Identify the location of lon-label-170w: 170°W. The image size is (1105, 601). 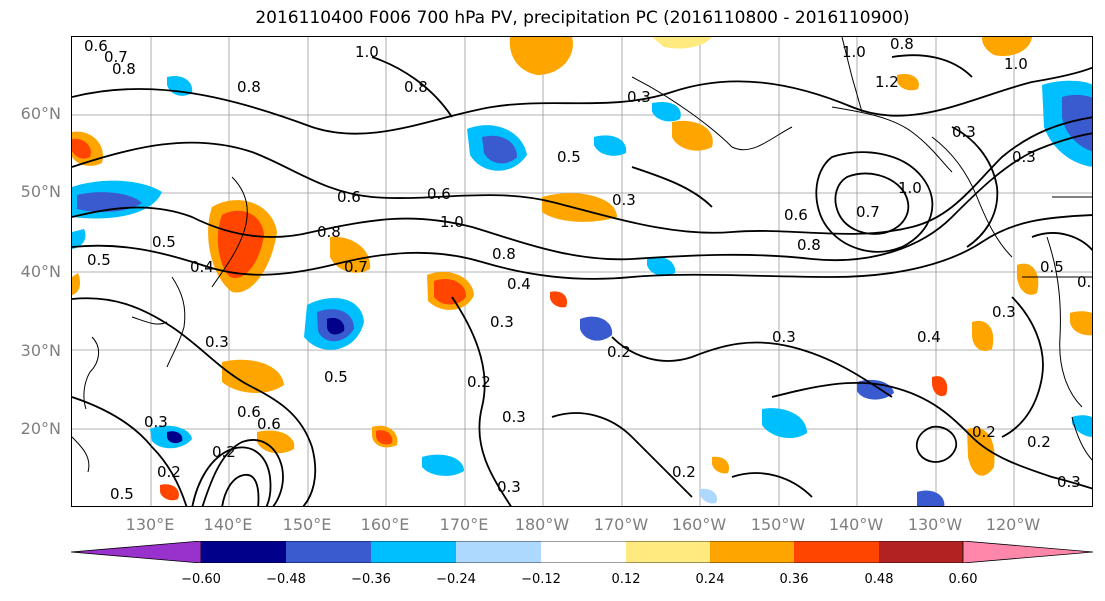
(621, 524).